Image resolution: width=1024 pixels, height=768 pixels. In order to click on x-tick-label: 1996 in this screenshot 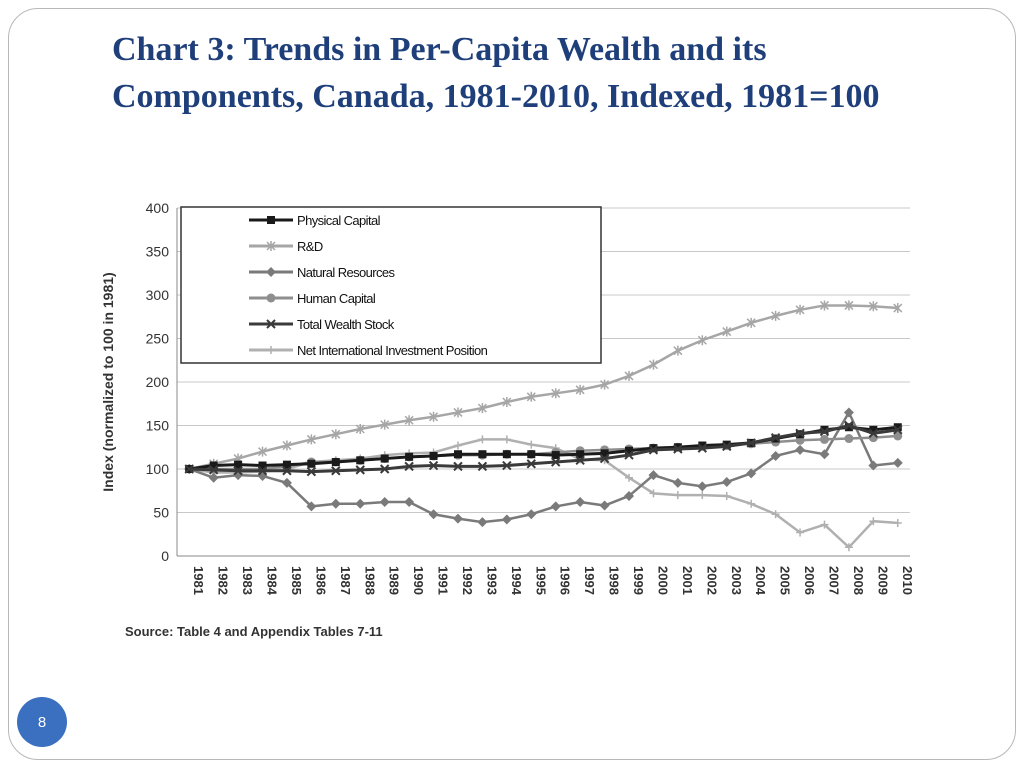, I will do `click(565, 580)`.